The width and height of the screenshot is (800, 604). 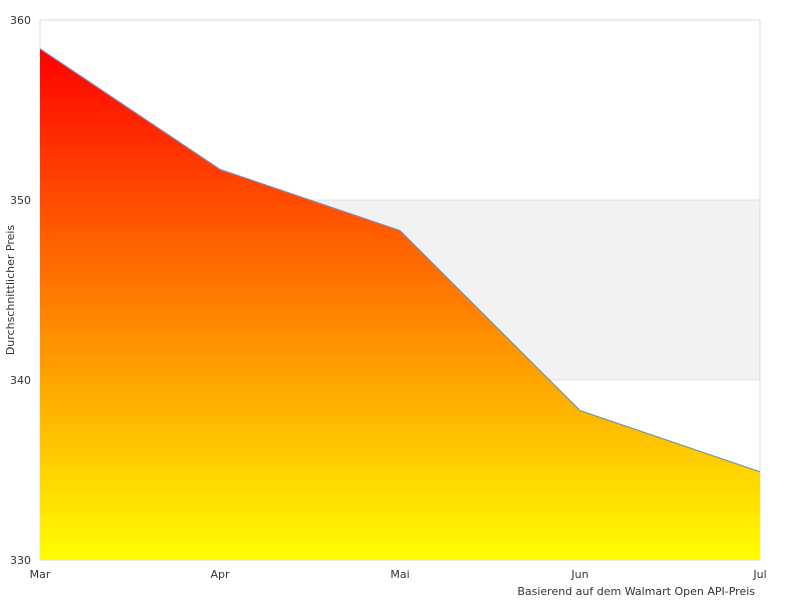 What do you see at coordinates (579, 574) in the screenshot?
I see `x-tick-label: Jun` at bounding box center [579, 574].